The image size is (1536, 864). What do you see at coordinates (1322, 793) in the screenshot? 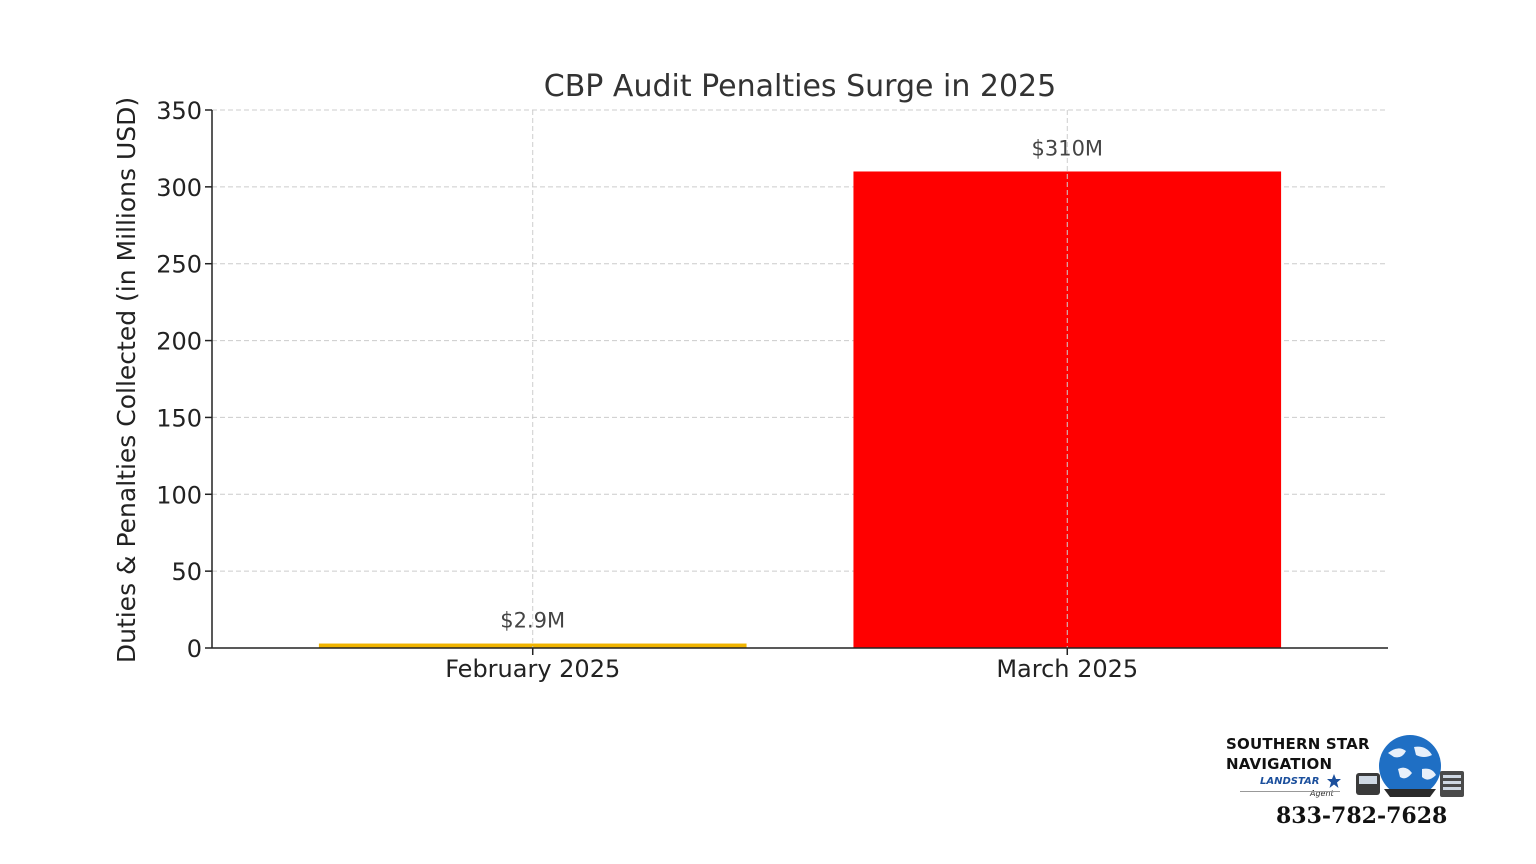
I see `logo-agent: Agent` at bounding box center [1322, 793].